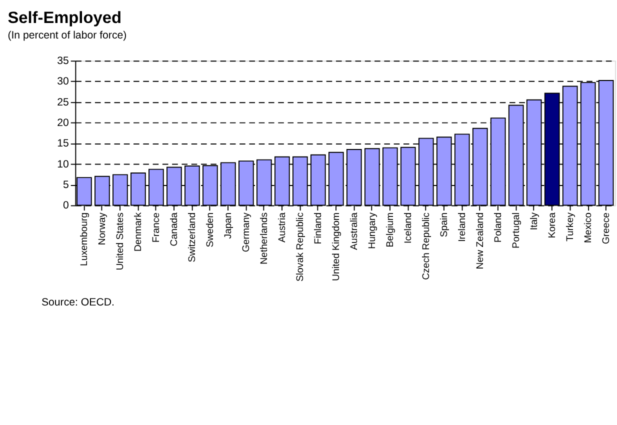 The height and width of the screenshot is (425, 617). What do you see at coordinates (138, 232) in the screenshot?
I see `x-tick-label: Denmark` at bounding box center [138, 232].